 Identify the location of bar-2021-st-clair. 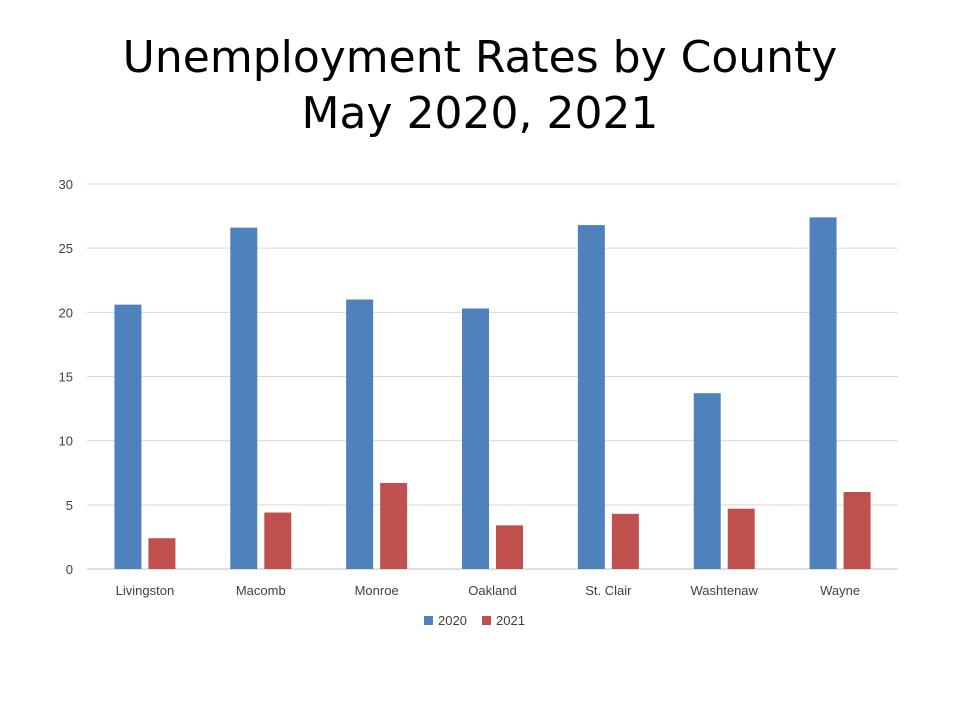
(625, 541).